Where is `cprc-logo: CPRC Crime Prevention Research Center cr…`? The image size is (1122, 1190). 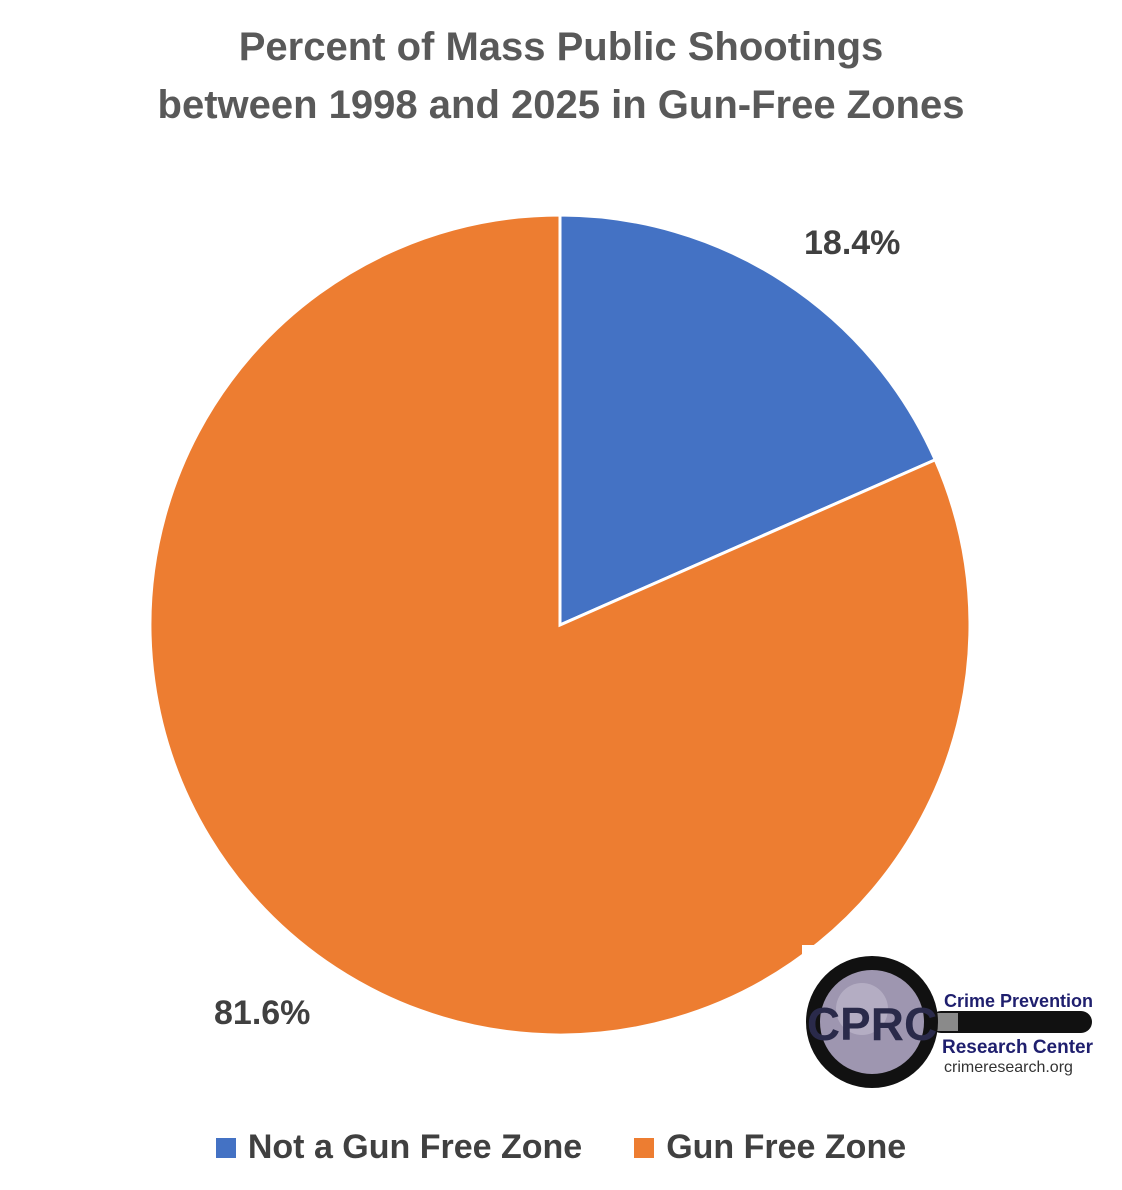
cprc-logo: CPRC Crime Prevention Research Center cr… is located at coordinates (952, 1020).